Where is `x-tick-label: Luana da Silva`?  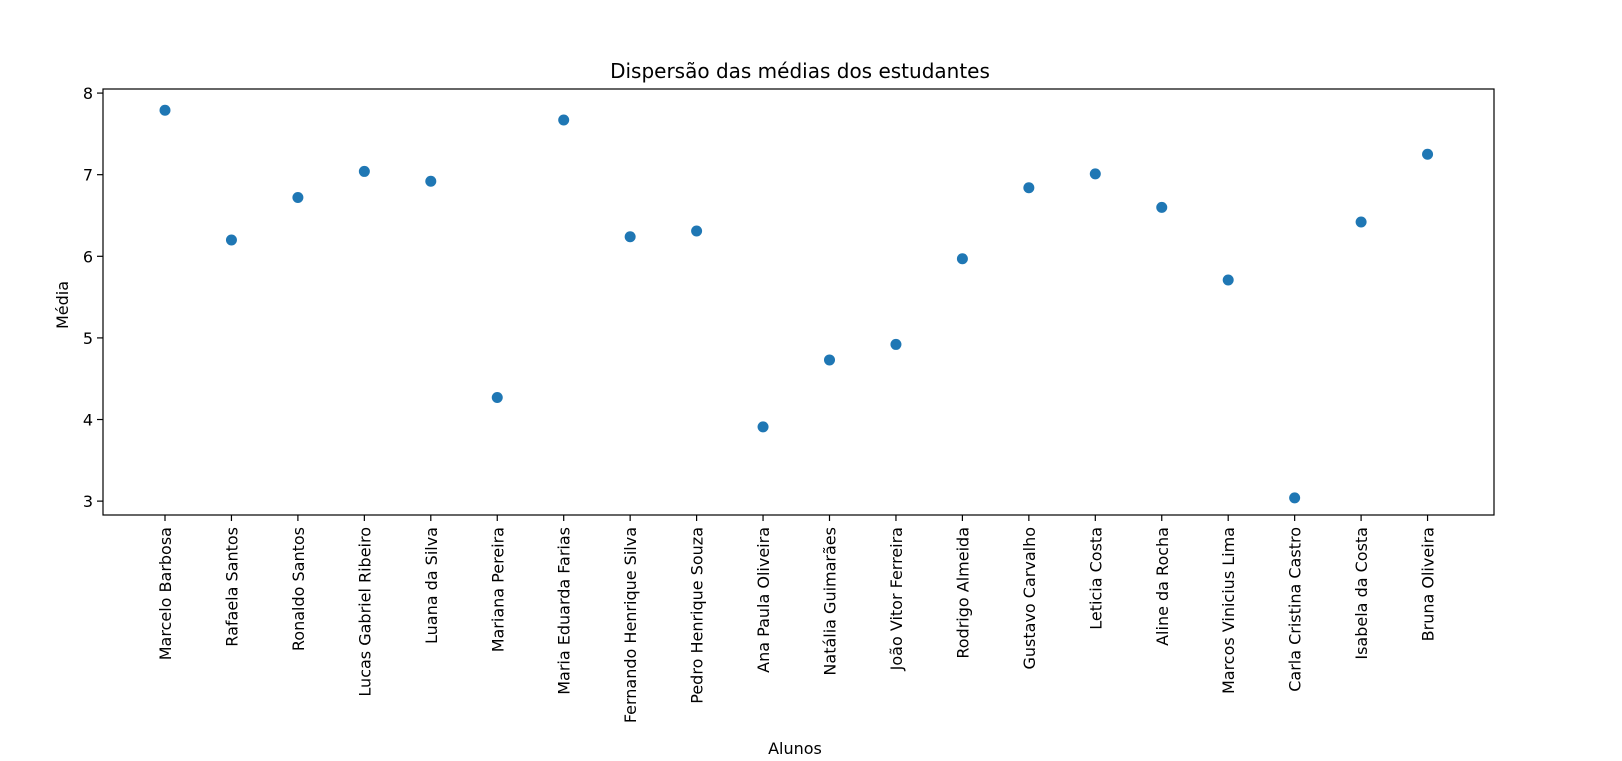 x-tick-label: Luana da Silva is located at coordinates (431, 585).